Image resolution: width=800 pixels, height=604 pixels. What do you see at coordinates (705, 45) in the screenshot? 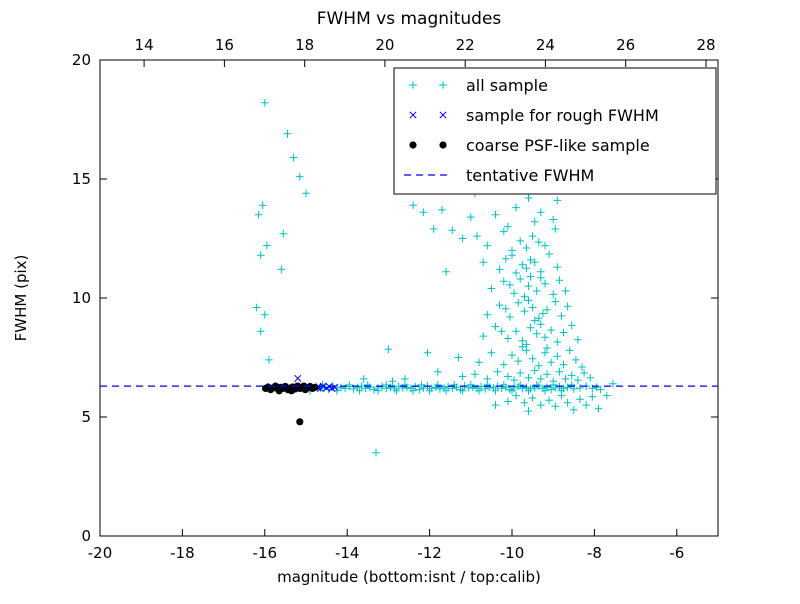
I see `x-top-tick-label: 28` at bounding box center [705, 45].